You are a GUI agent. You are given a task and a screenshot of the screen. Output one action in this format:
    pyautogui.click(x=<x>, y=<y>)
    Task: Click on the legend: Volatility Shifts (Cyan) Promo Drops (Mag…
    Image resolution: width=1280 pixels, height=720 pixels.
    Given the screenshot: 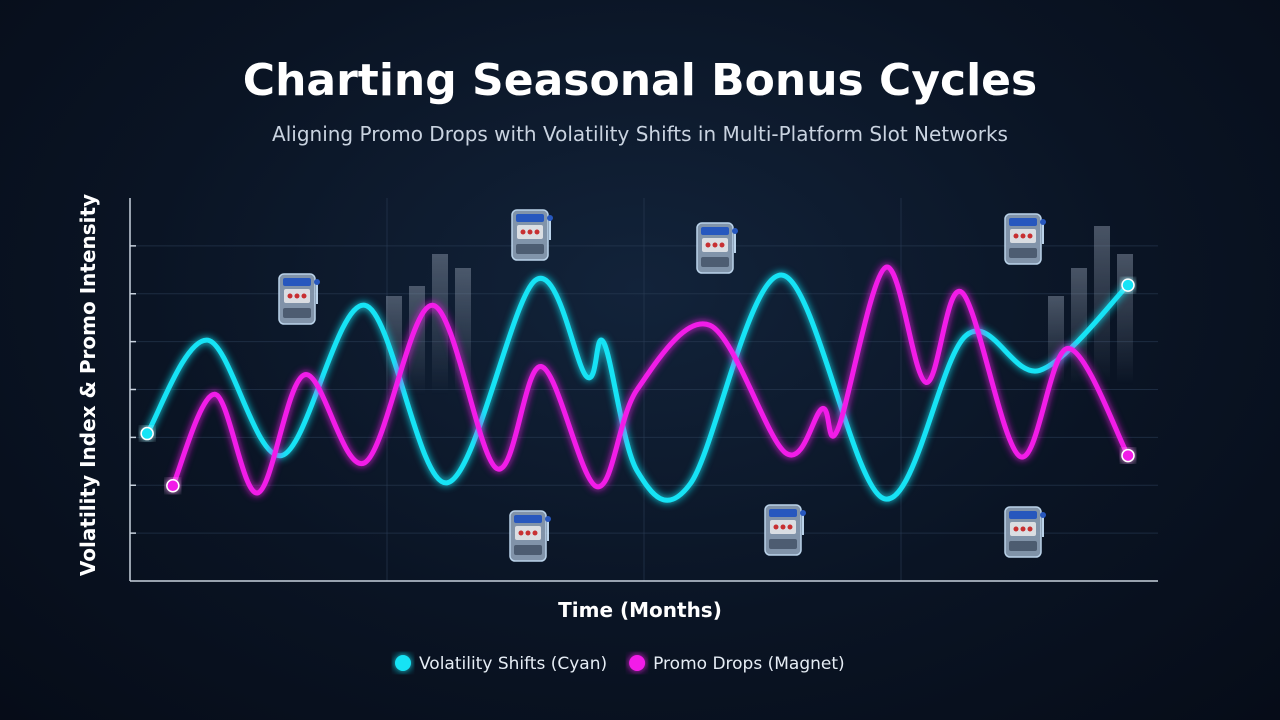 What is the action you would take?
    pyautogui.click(x=620, y=664)
    